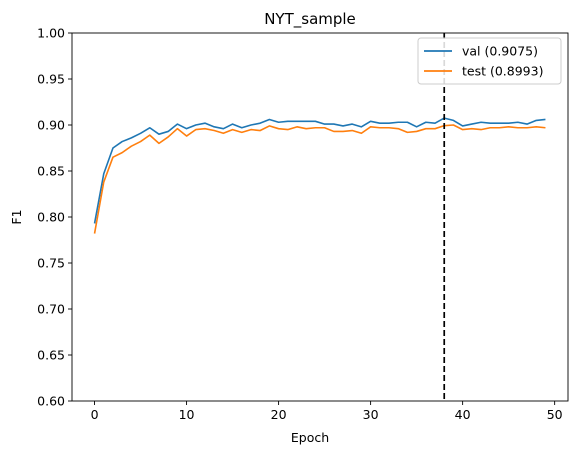 Image resolution: width=576 pixels, height=455 pixels. What do you see at coordinates (463, 414) in the screenshot?
I see `x-tick-label: 40` at bounding box center [463, 414].